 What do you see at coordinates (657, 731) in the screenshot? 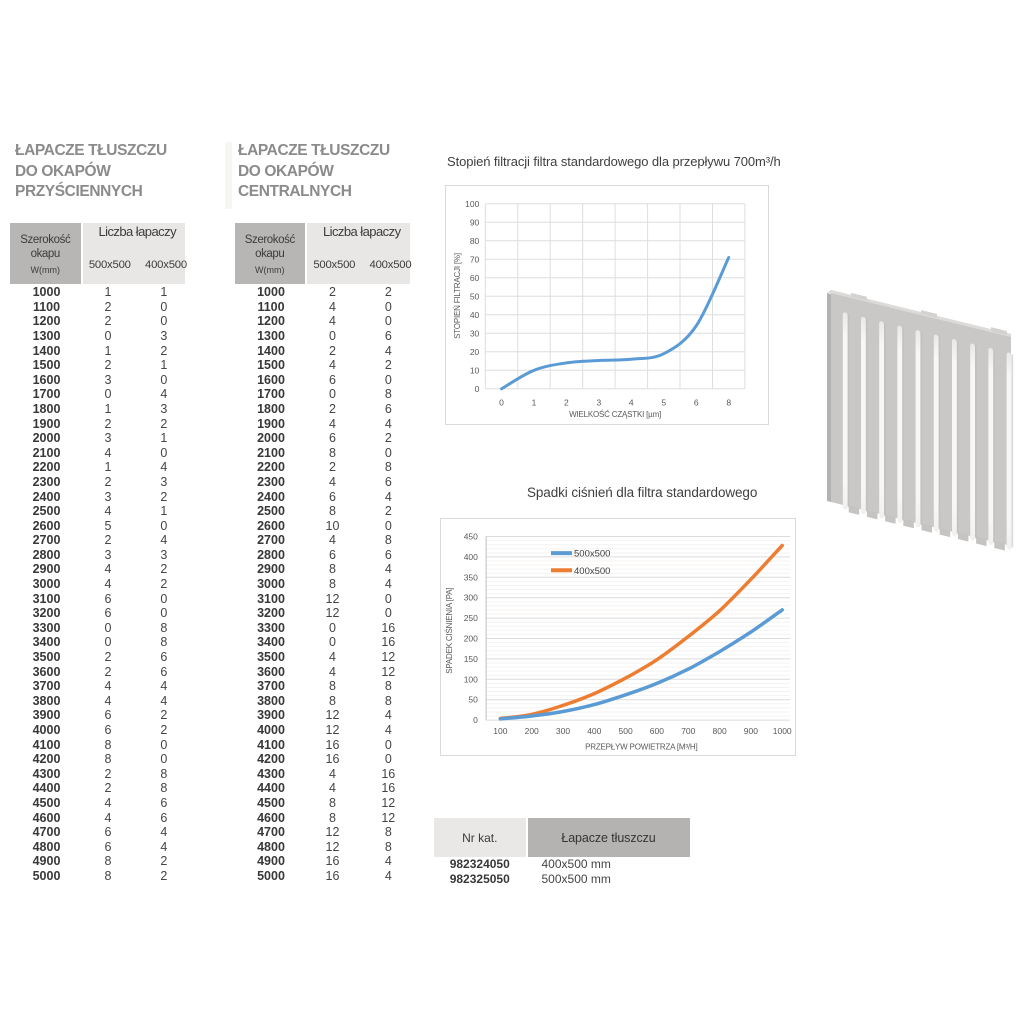
I see `svg-text: 600` at bounding box center [657, 731].